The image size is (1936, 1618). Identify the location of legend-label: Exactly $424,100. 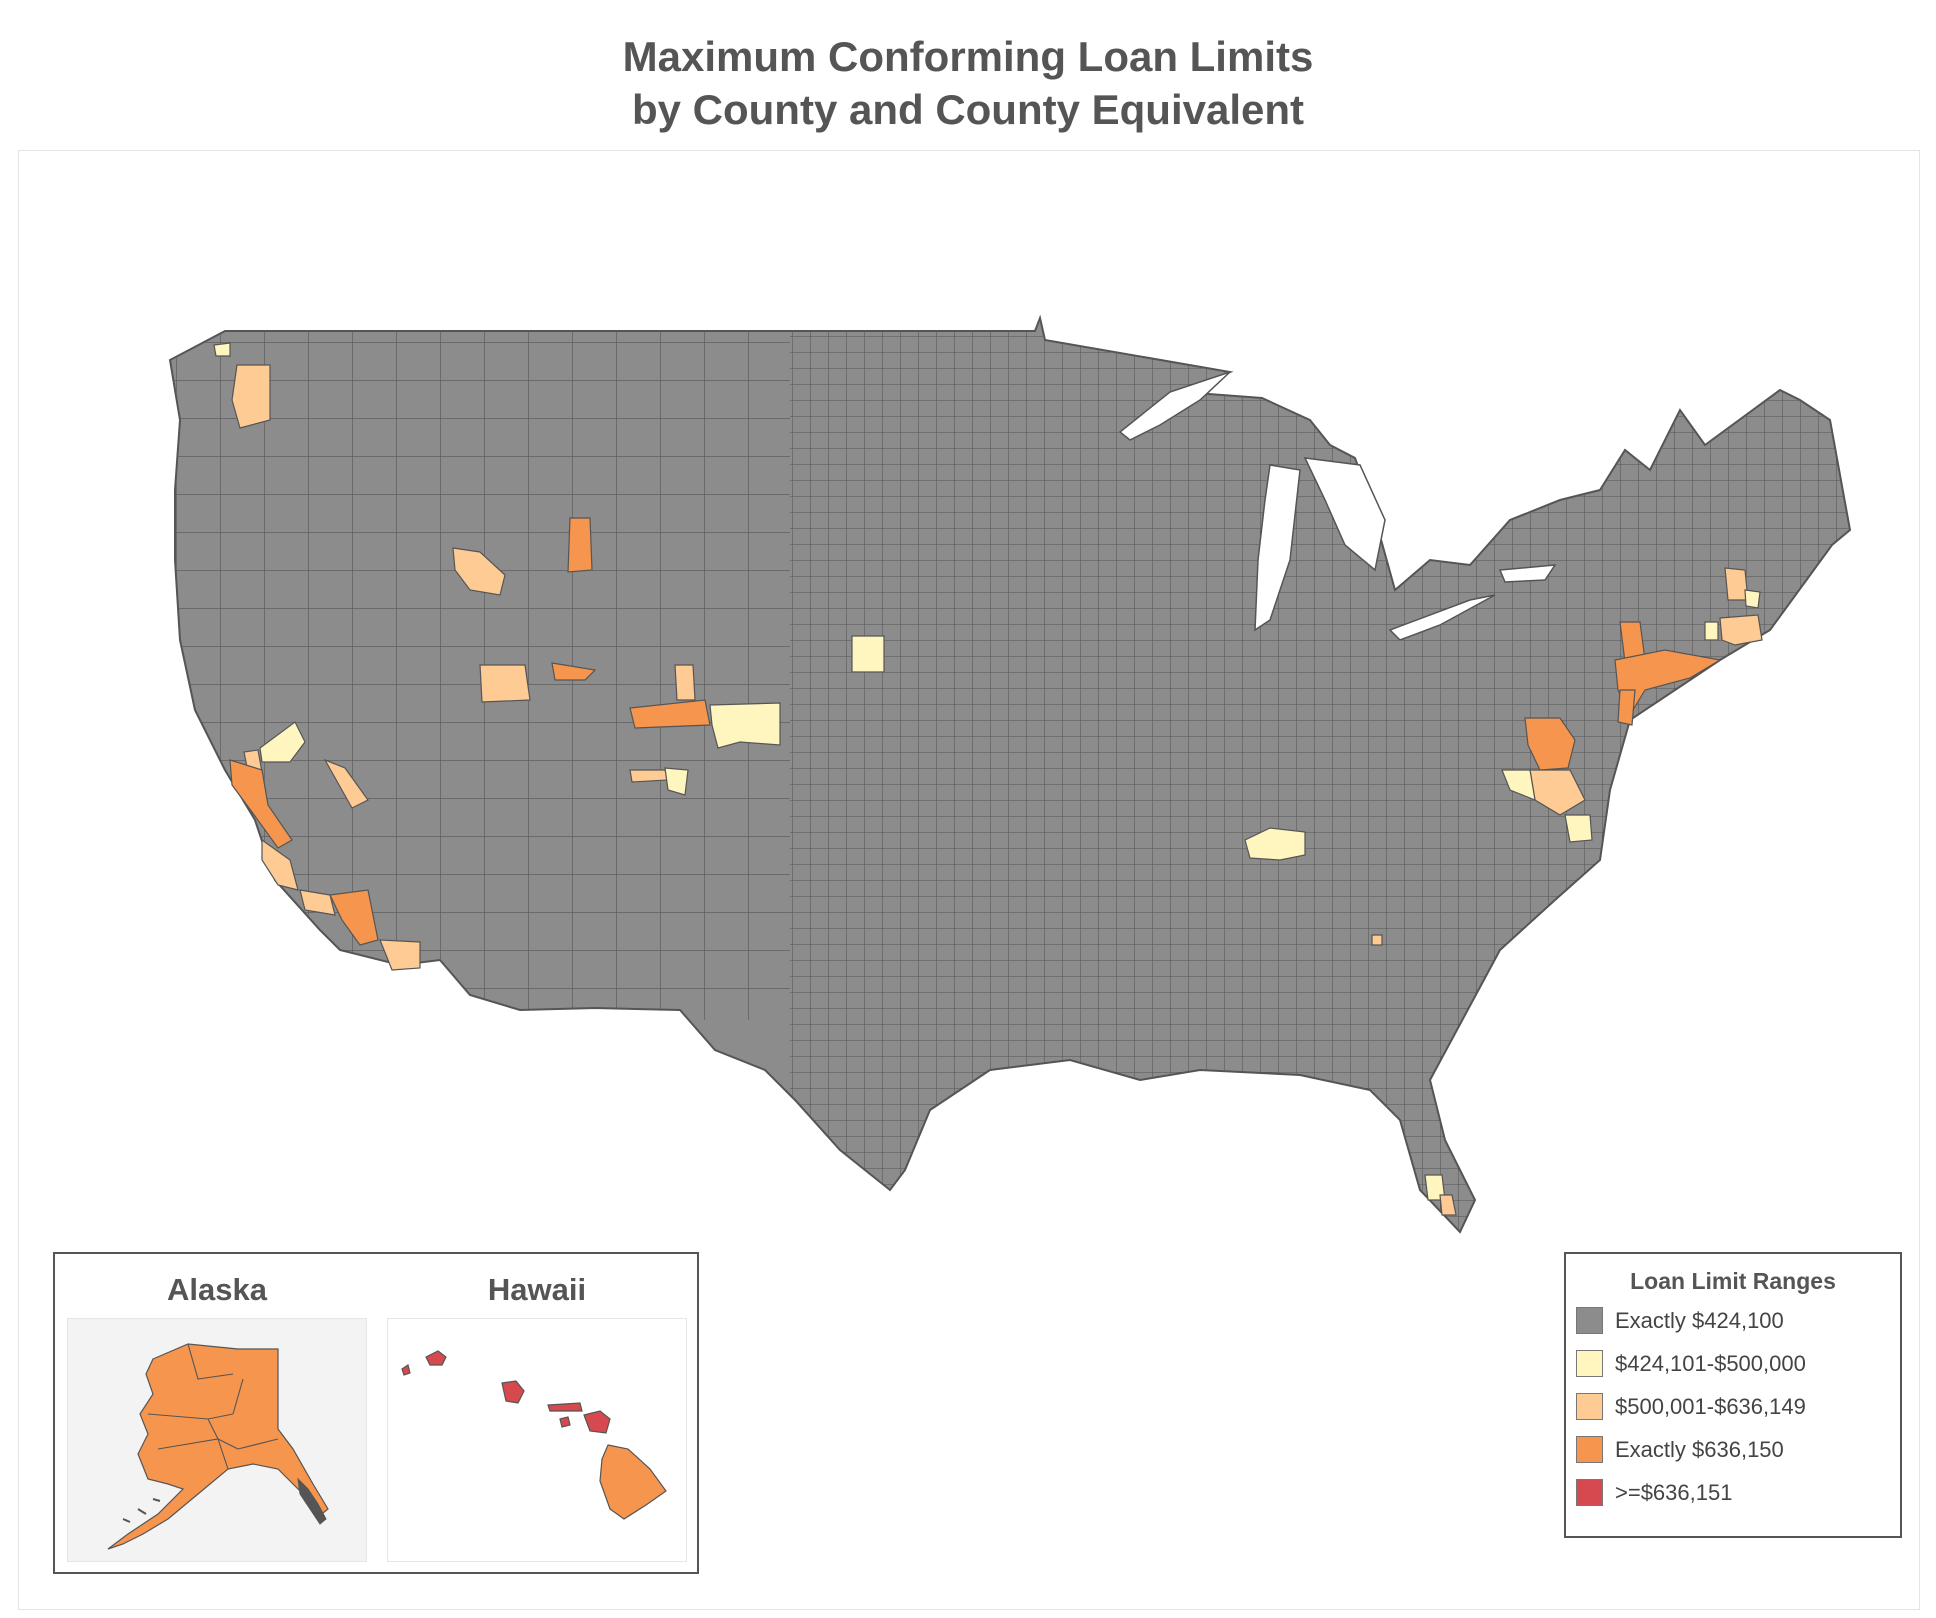
(1699, 1320).